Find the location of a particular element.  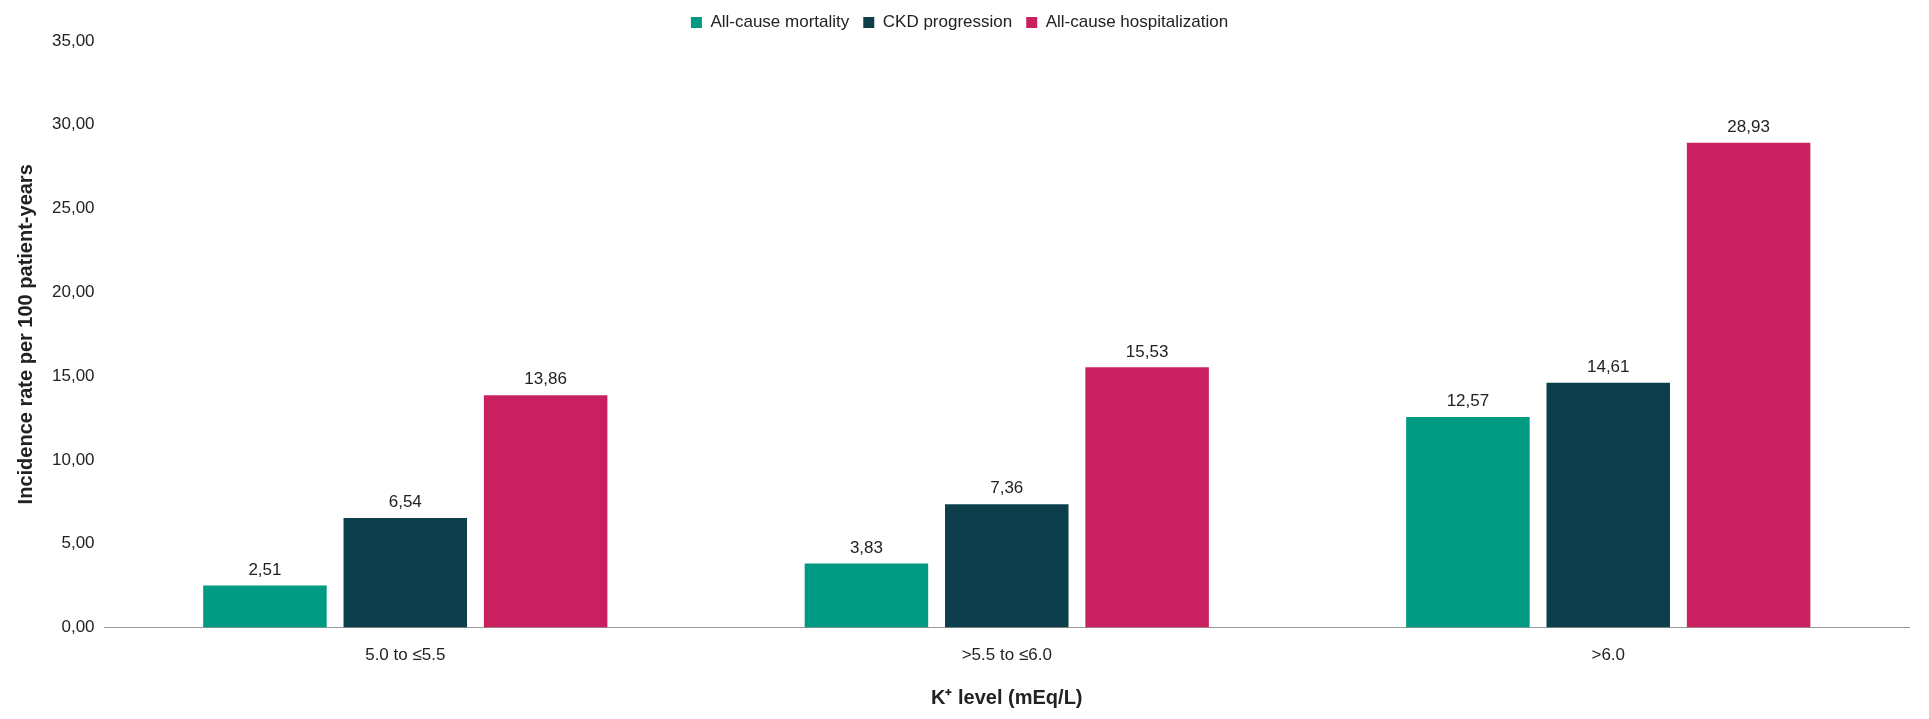

data-label: 28,93 is located at coordinates (1748, 126).